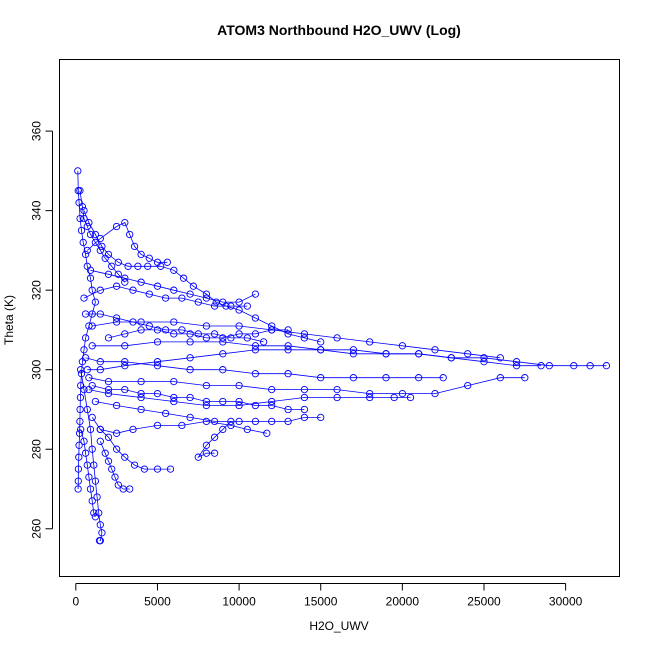 Image resolution: width=650 pixels, height=650 pixels. What do you see at coordinates (37, 210) in the screenshot?
I see `y-tick-label: 340` at bounding box center [37, 210].